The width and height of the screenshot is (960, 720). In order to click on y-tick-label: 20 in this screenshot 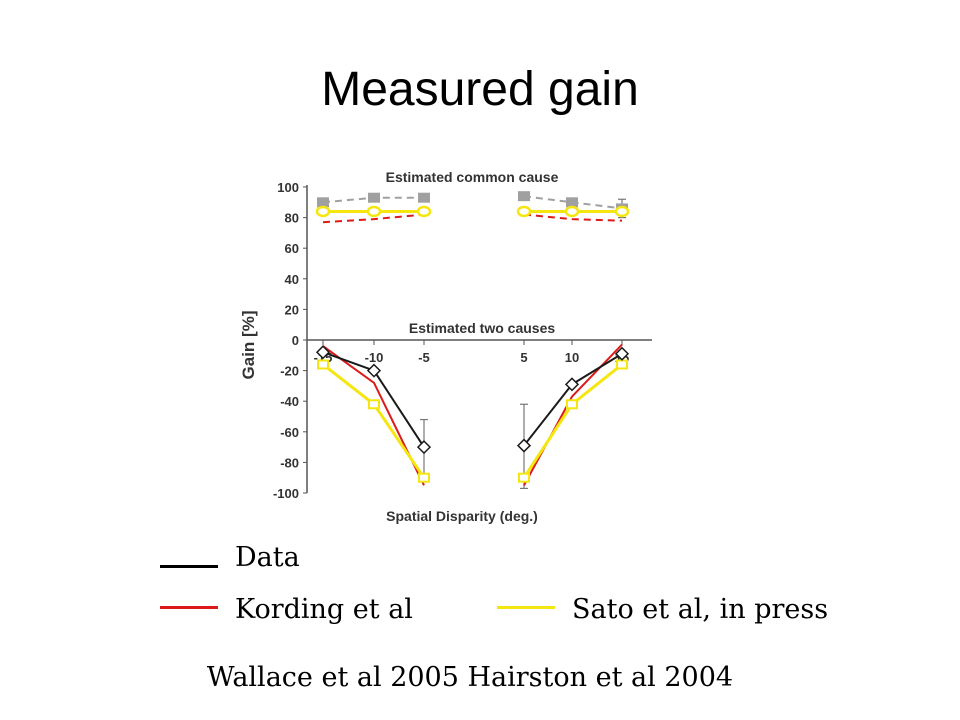, I will do `click(292, 309)`.